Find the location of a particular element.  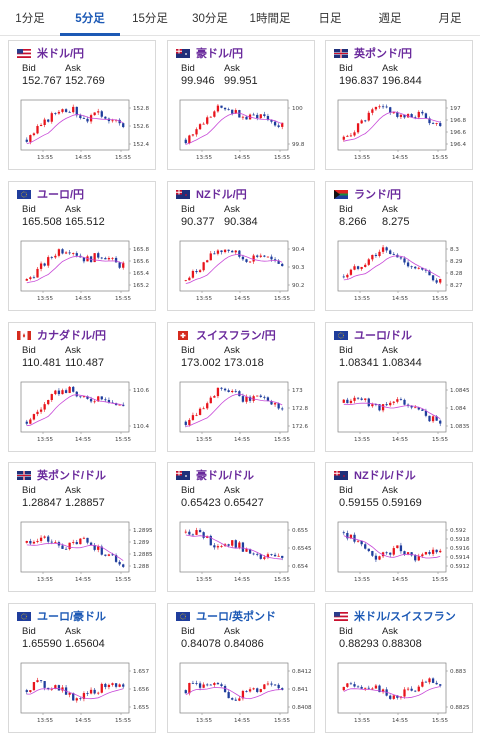

y-tick-label: 1.656 is located at coordinates (141, 690).